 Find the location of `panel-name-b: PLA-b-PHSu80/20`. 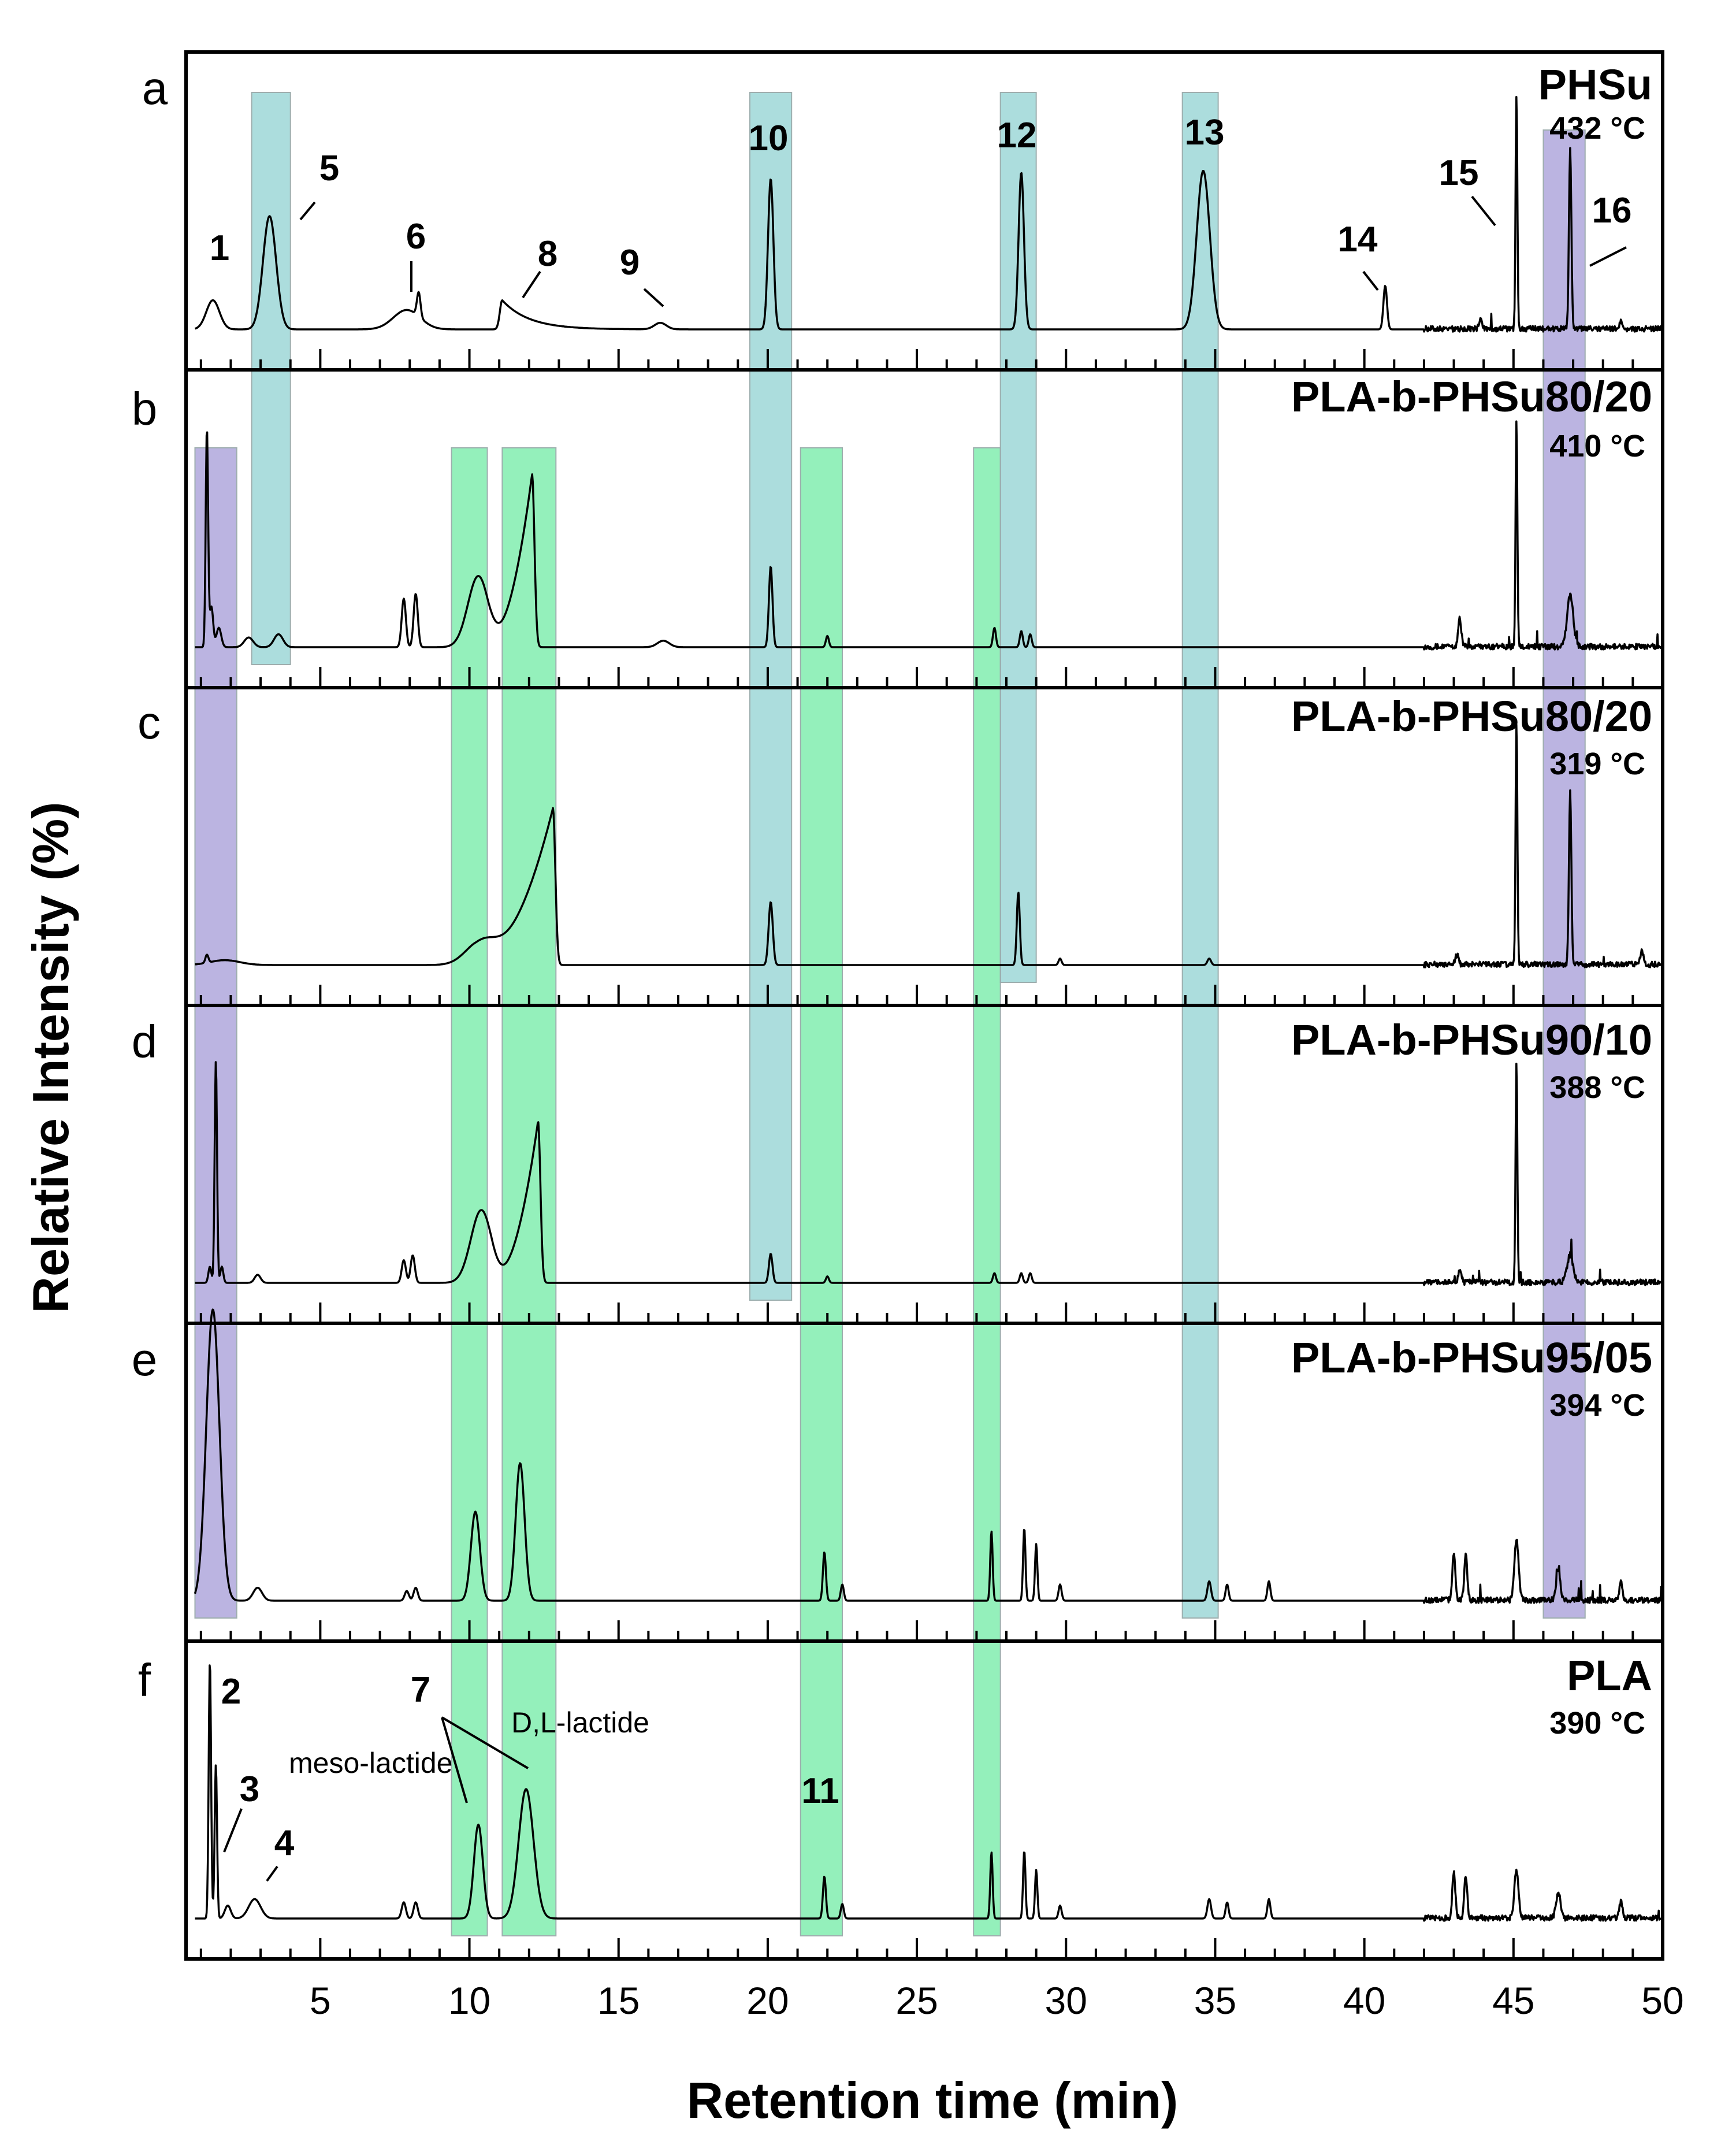

panel-name-b: PLA-b-PHSu80/20 is located at coordinates (1471, 397).